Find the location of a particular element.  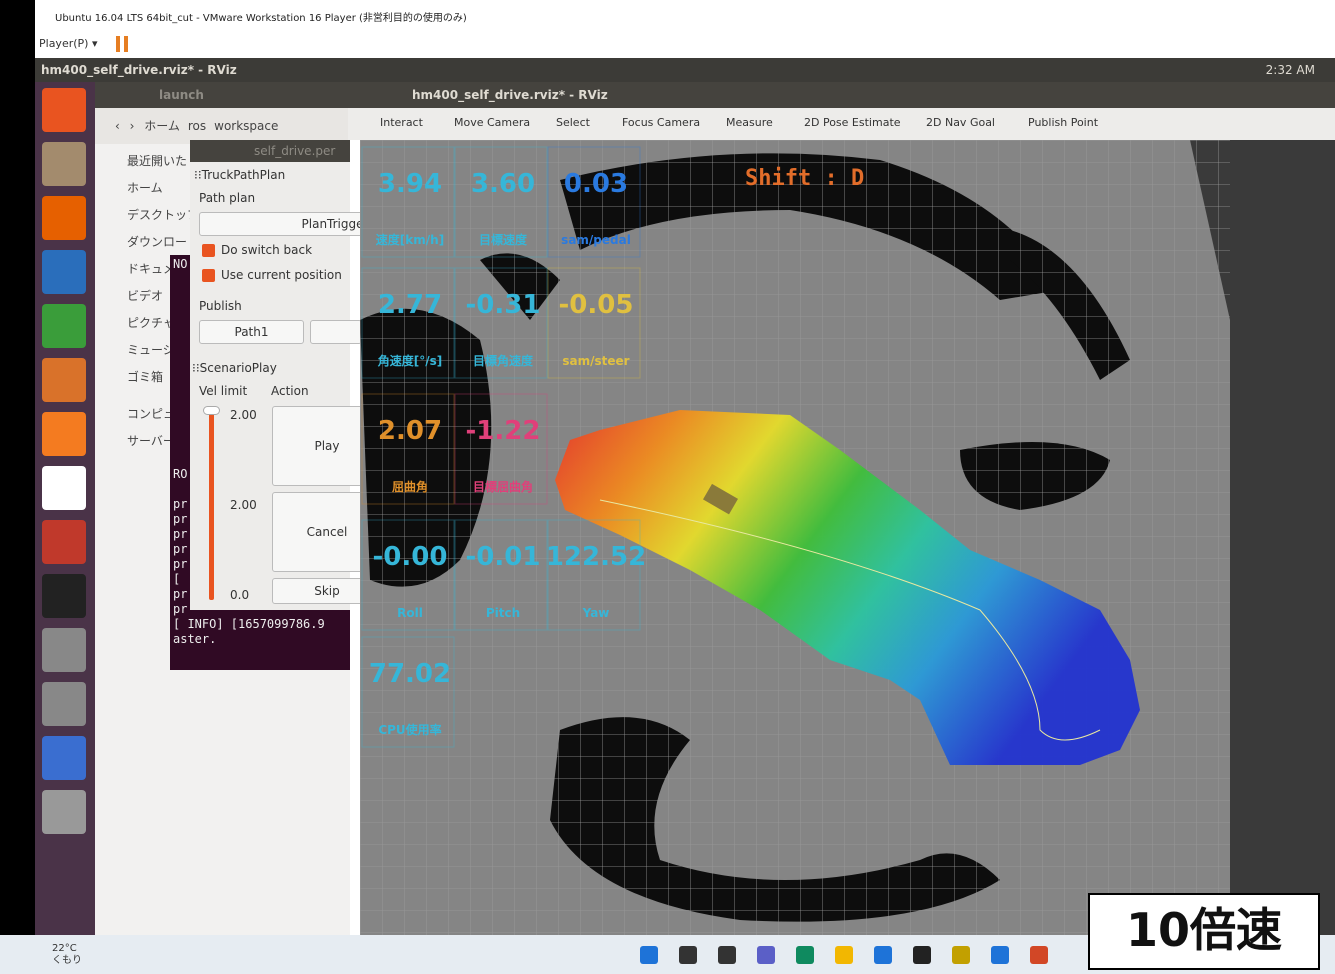

section-title: ⁝⁝ScenarioPlay is located at coordinates (234, 368).